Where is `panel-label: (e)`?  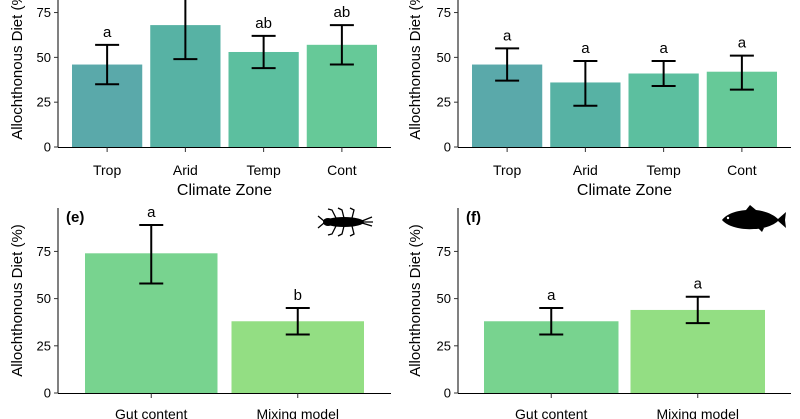
panel-label: (e) is located at coordinates (75, 217).